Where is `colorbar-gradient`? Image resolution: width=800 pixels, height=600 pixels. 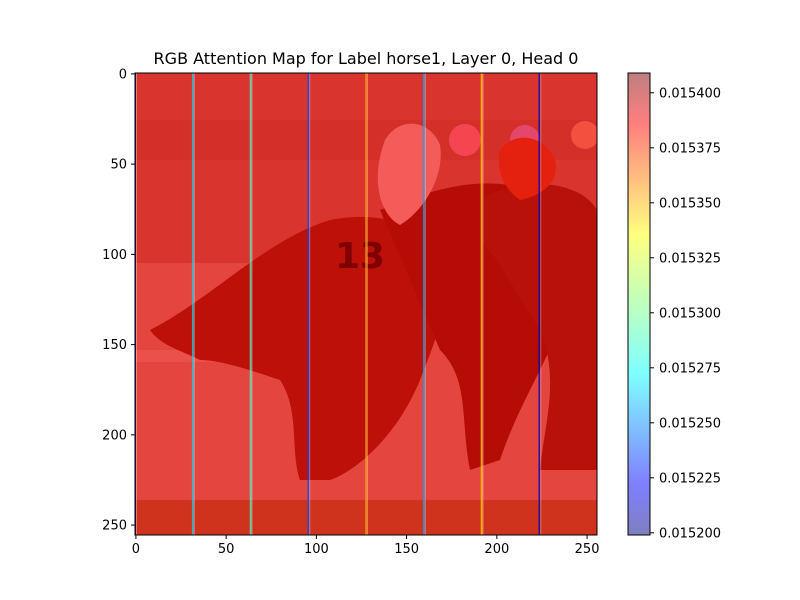
colorbar-gradient is located at coordinates (639, 304).